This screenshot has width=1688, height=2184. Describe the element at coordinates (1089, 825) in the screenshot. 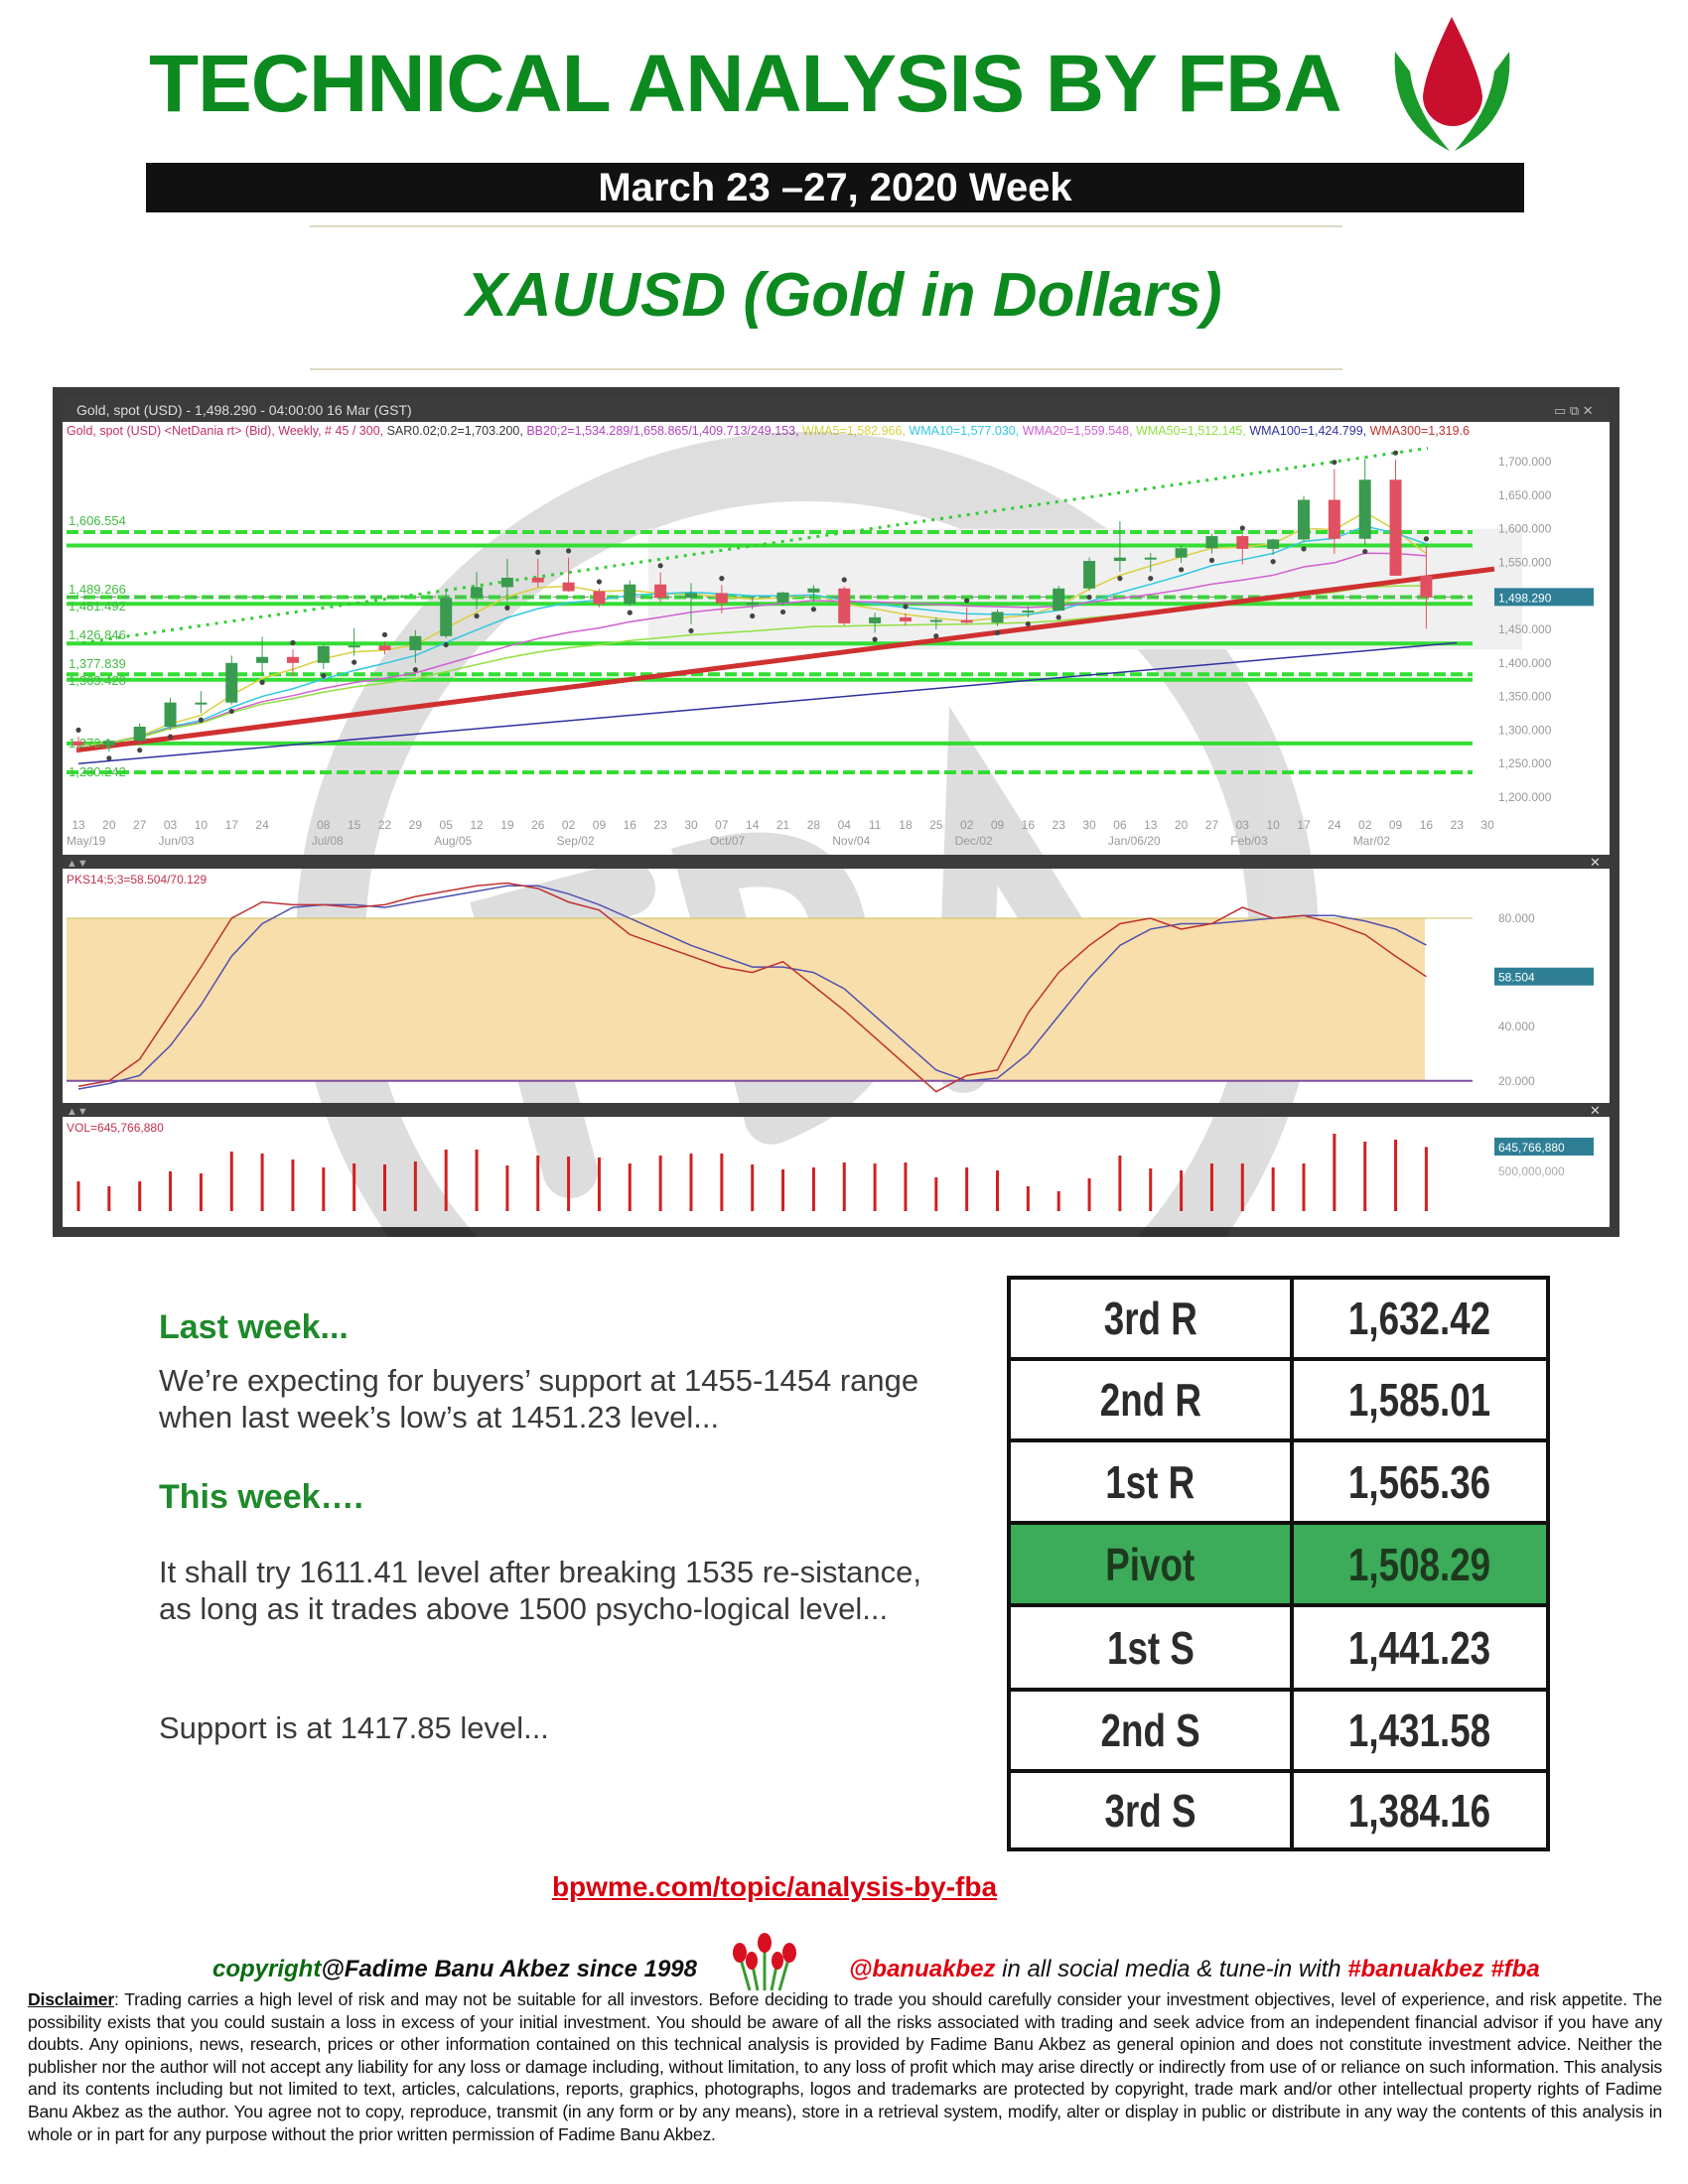

I see `date-tick: 30` at that location.